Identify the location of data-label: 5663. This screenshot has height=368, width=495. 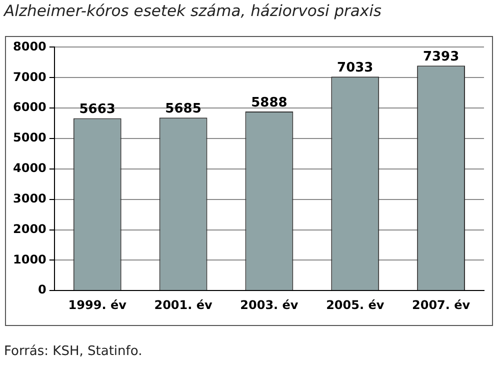
(97, 110).